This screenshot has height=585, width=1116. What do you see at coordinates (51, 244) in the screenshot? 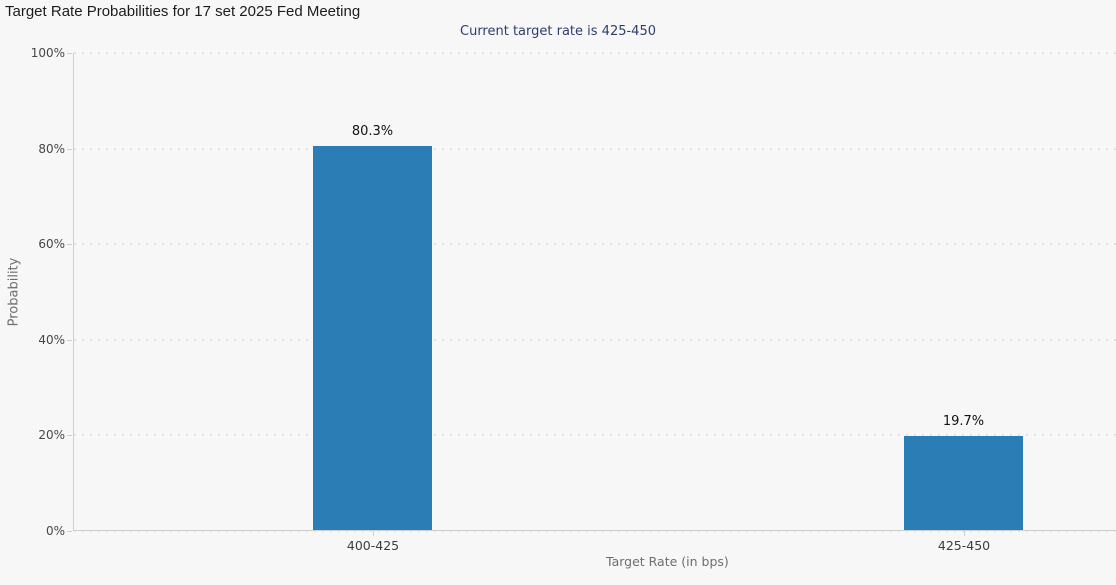
I see `y-tick-label: 60%` at bounding box center [51, 244].